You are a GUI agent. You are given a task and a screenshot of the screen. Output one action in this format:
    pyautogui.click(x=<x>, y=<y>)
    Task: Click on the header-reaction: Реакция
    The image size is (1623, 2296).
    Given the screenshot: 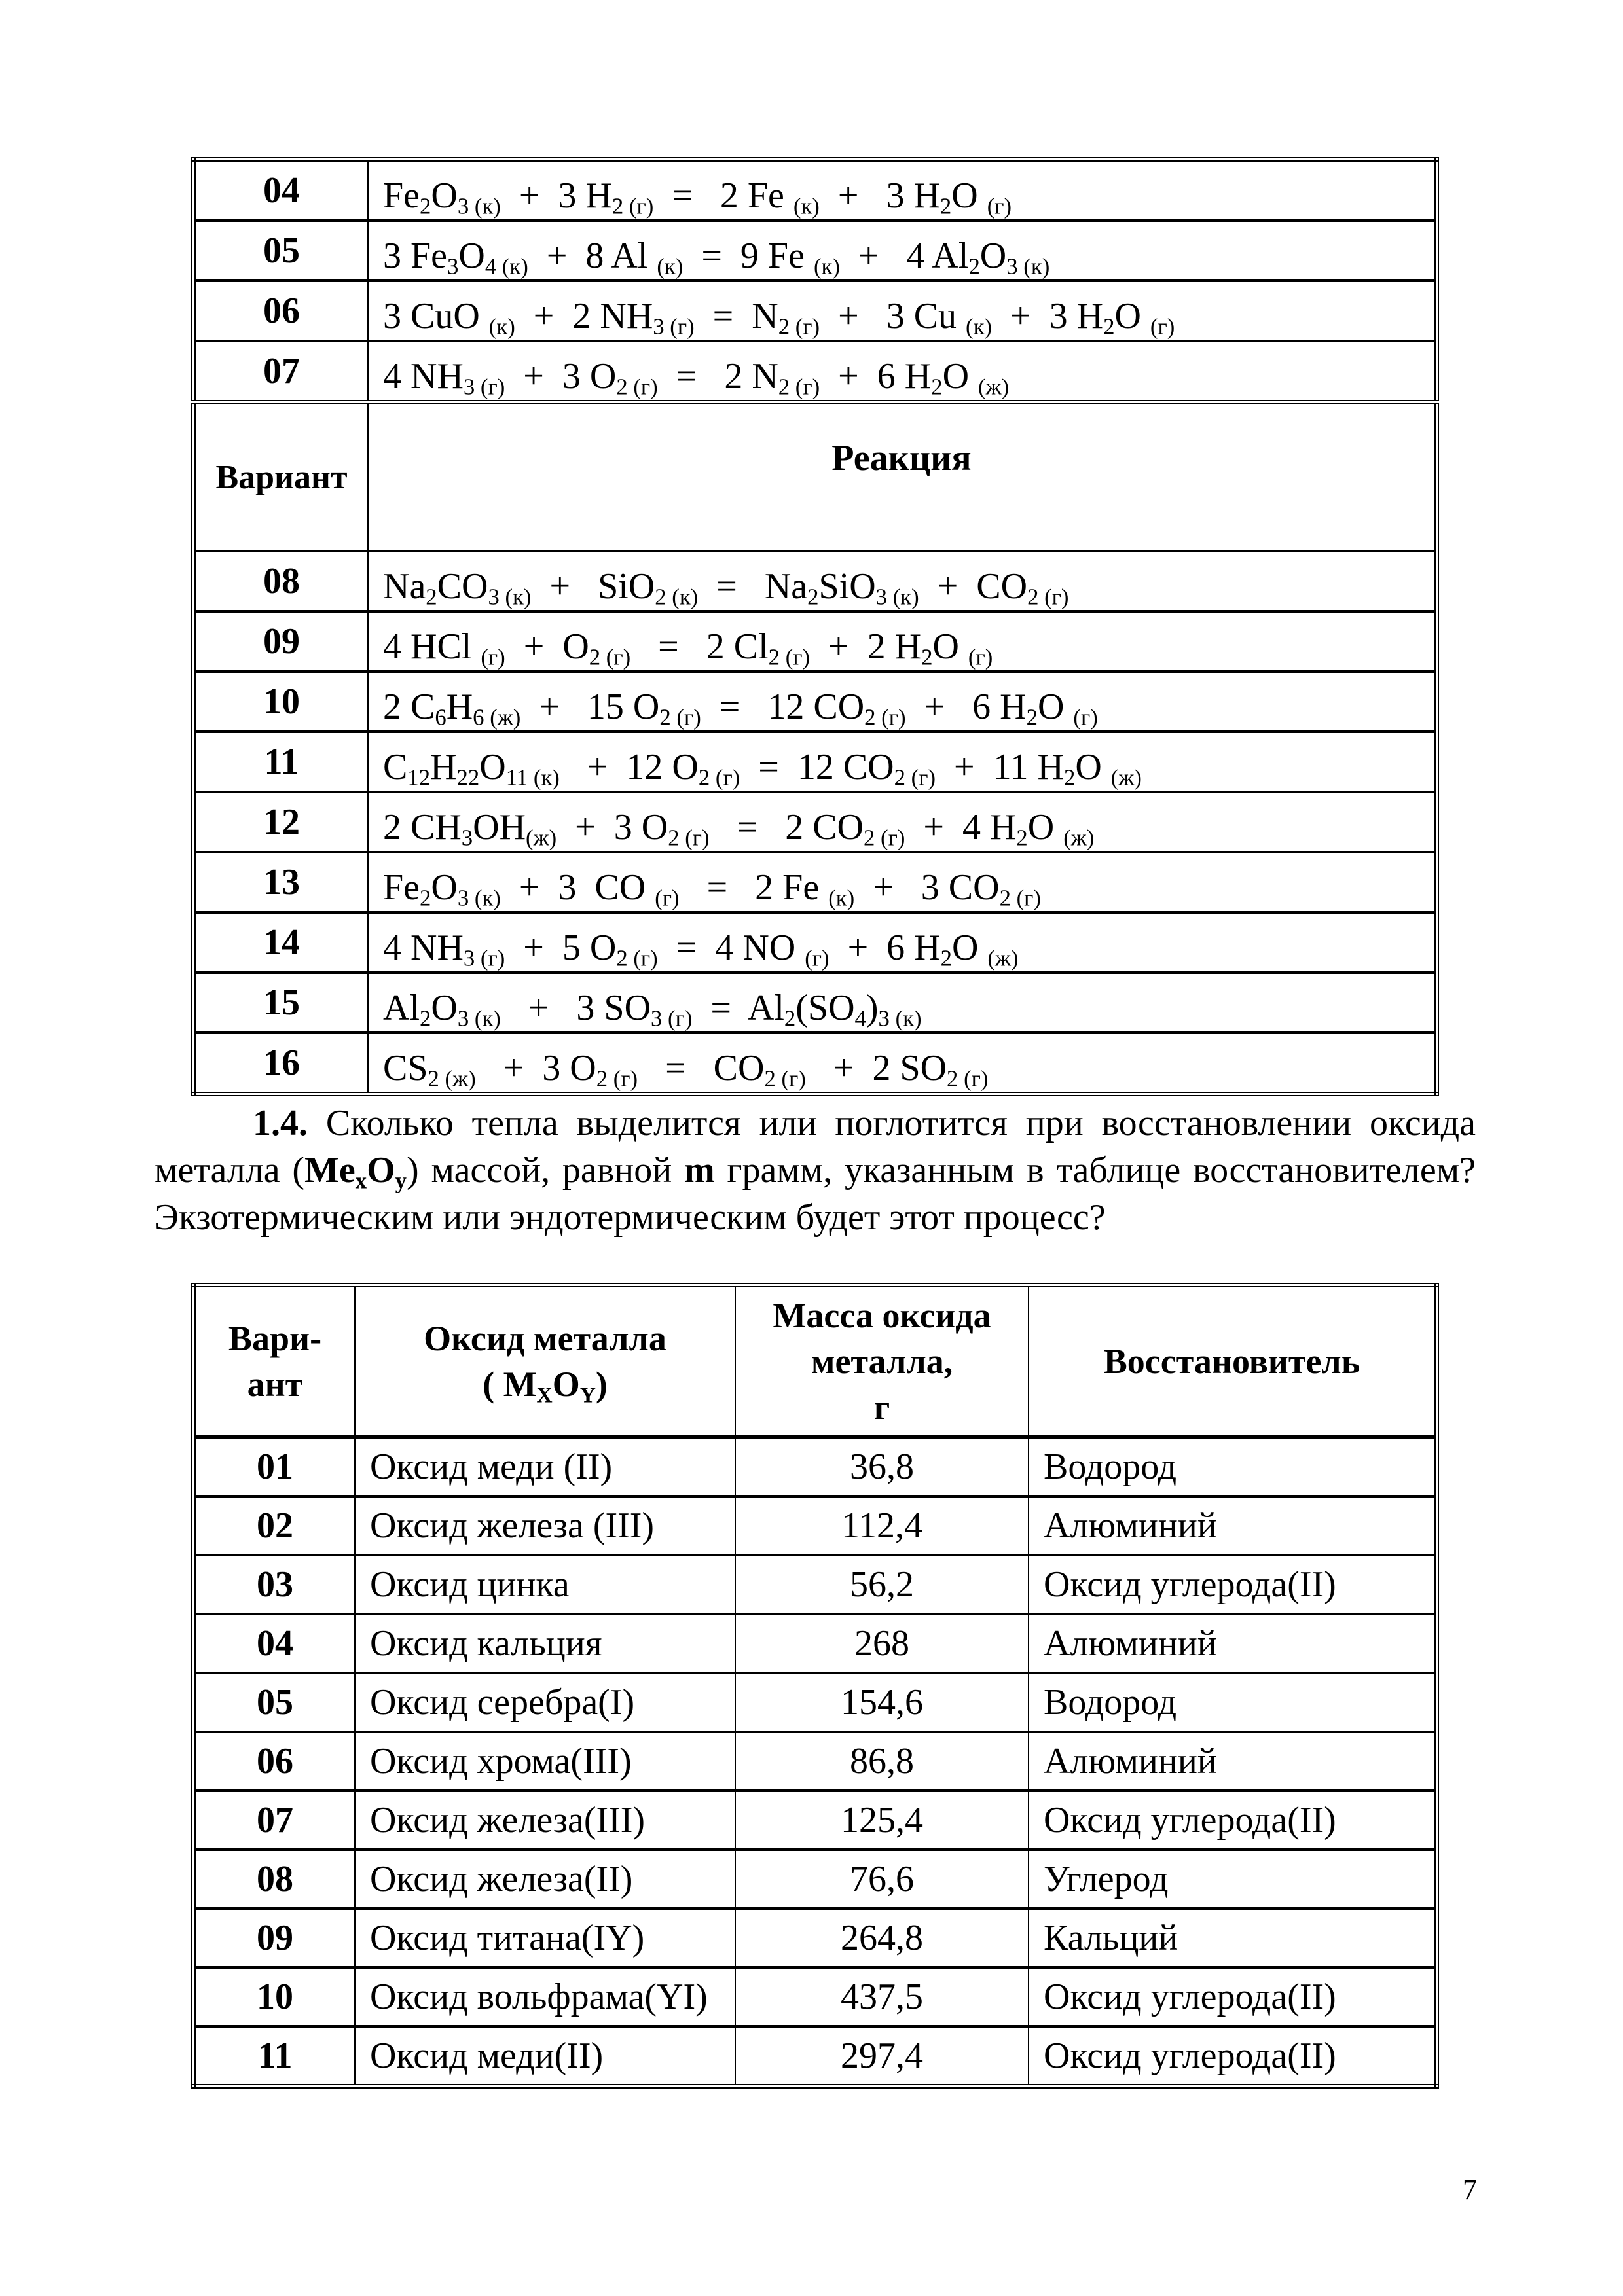 What is the action you would take?
    pyautogui.click(x=902, y=476)
    